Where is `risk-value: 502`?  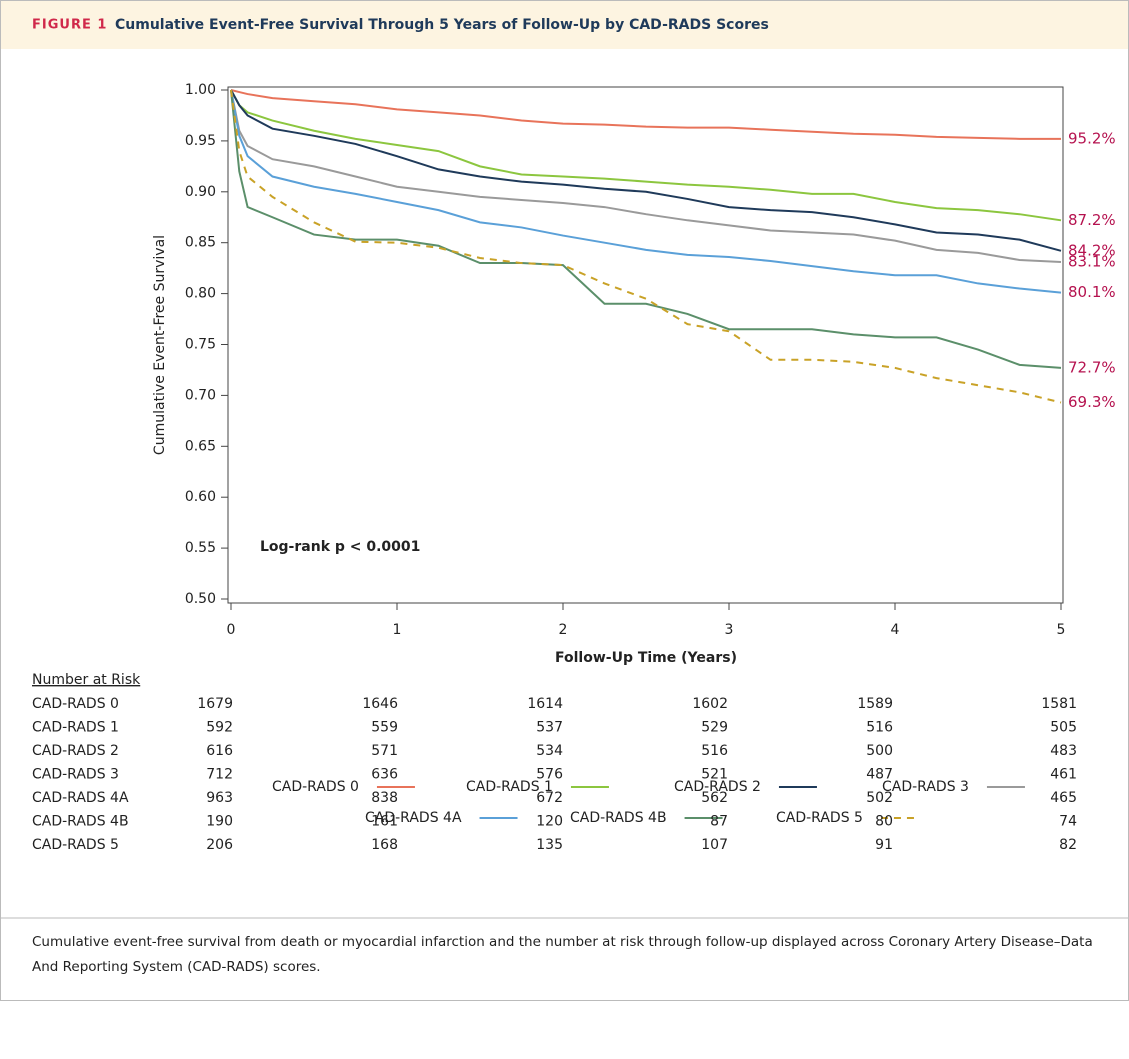 risk-value: 502 is located at coordinates (879, 798).